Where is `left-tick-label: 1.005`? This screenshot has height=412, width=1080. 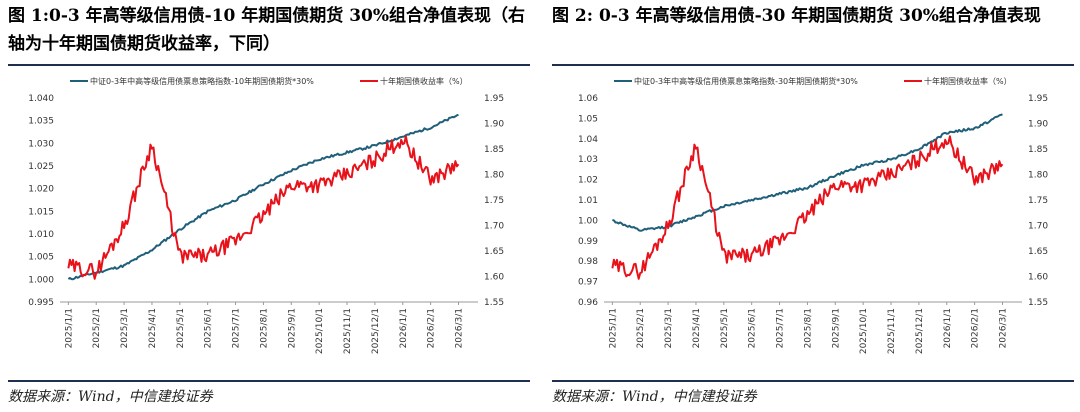 left-tick-label: 1.005 is located at coordinates (41, 258).